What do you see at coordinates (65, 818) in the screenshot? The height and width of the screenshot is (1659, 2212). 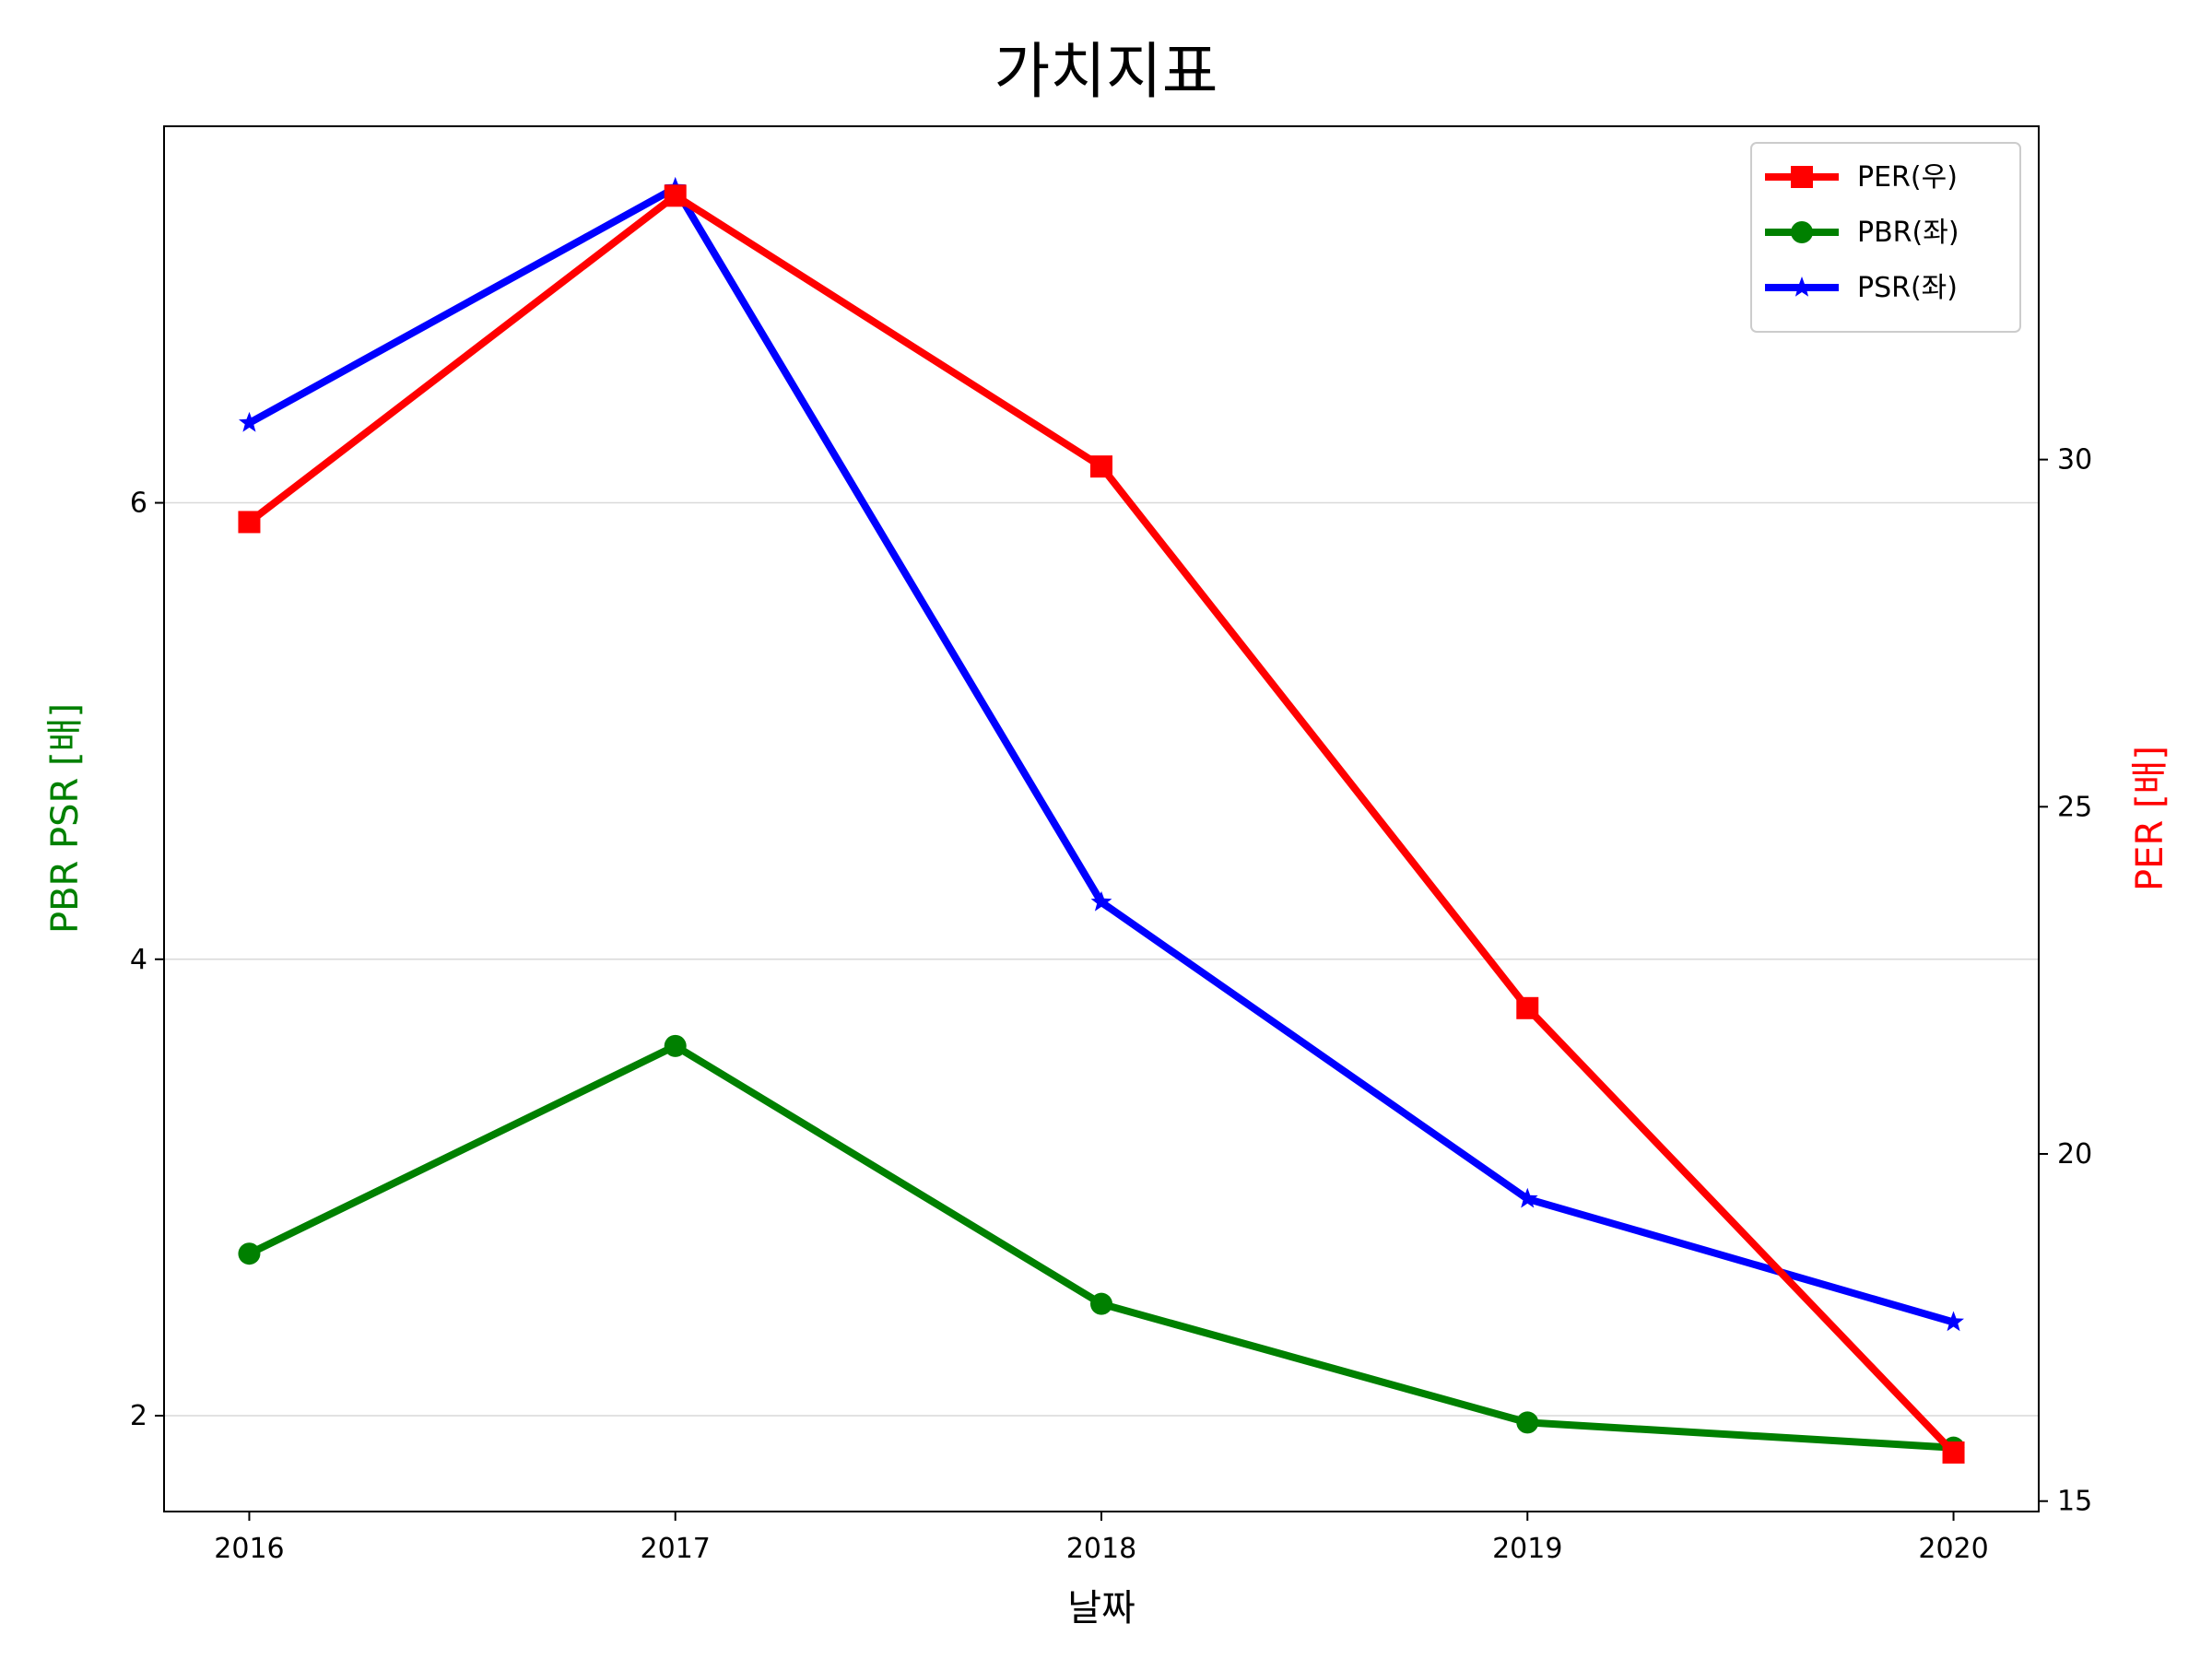 I see `y-axis-left-label: PBR PSR [배]` at bounding box center [65, 818].